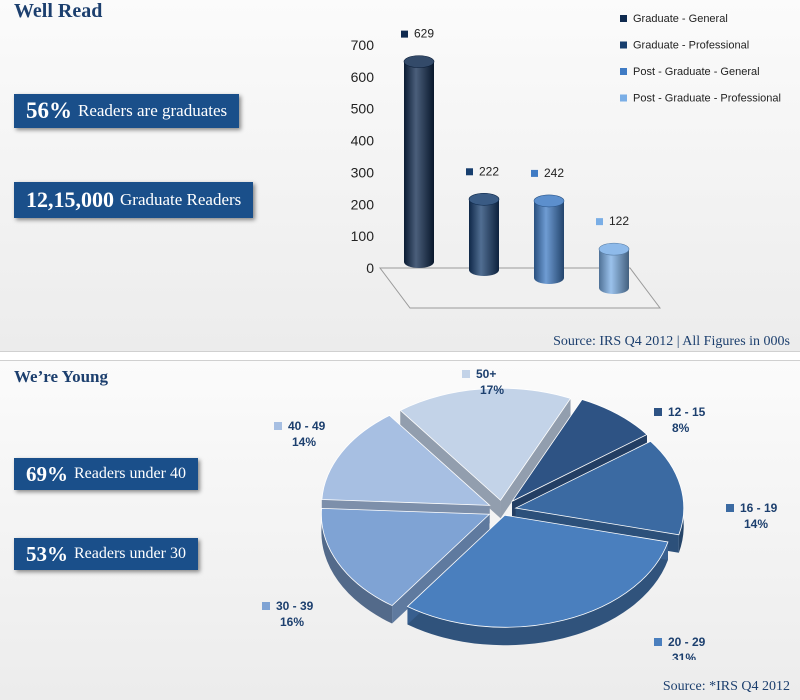  What do you see at coordinates (554, 173) in the screenshot?
I see `data-label: 242` at bounding box center [554, 173].